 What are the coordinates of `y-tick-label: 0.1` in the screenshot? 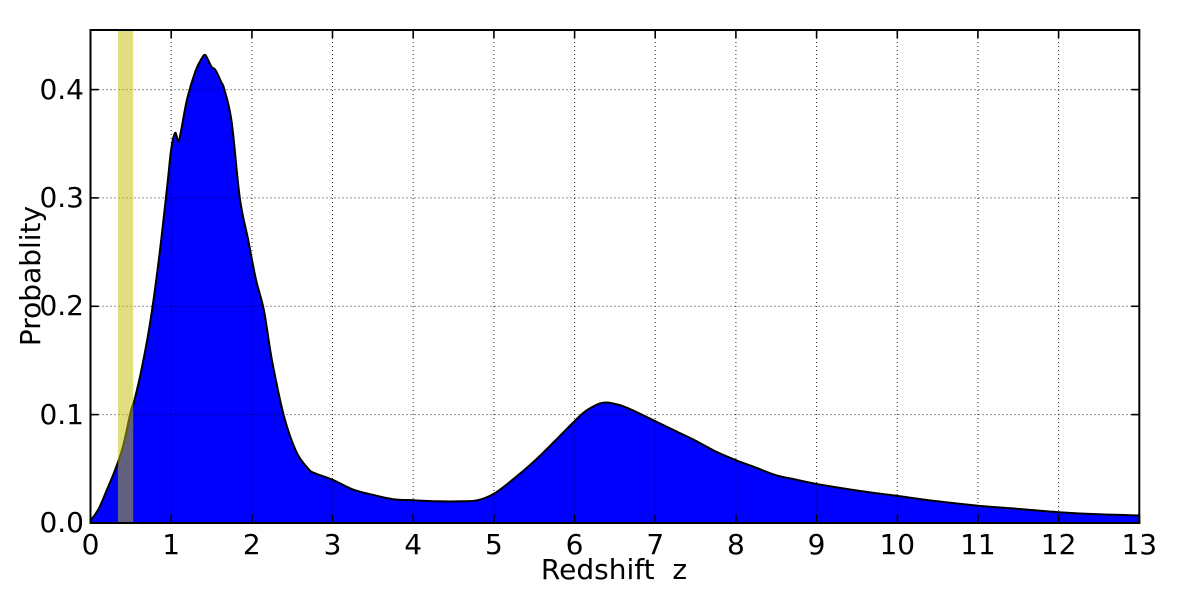 It's located at (61, 414).